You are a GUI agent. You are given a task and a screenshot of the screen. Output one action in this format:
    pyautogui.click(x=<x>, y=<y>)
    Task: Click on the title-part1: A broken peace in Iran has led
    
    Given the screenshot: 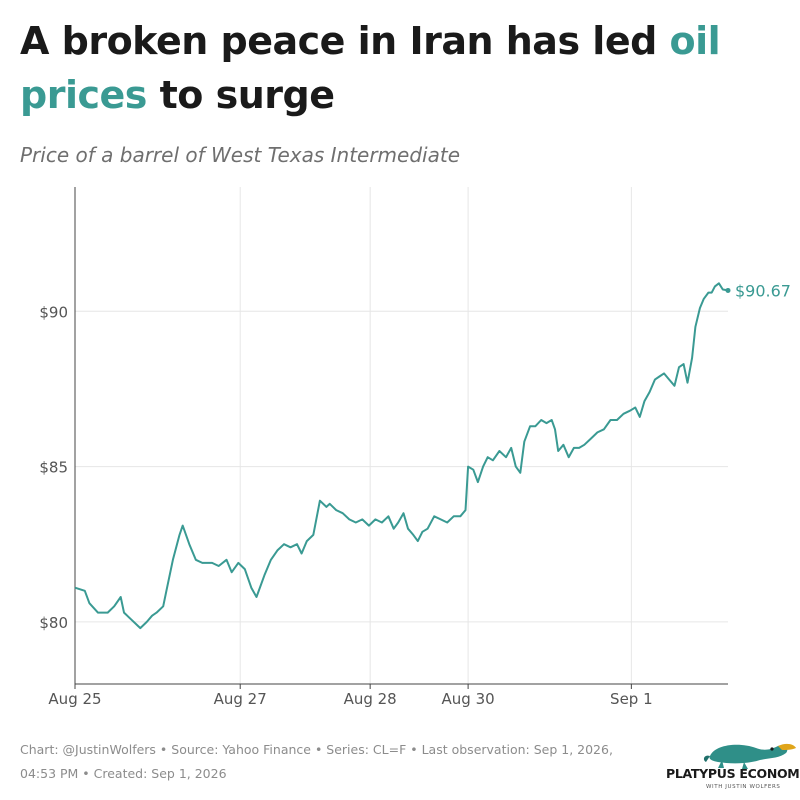 What is the action you would take?
    pyautogui.click(x=345, y=41)
    